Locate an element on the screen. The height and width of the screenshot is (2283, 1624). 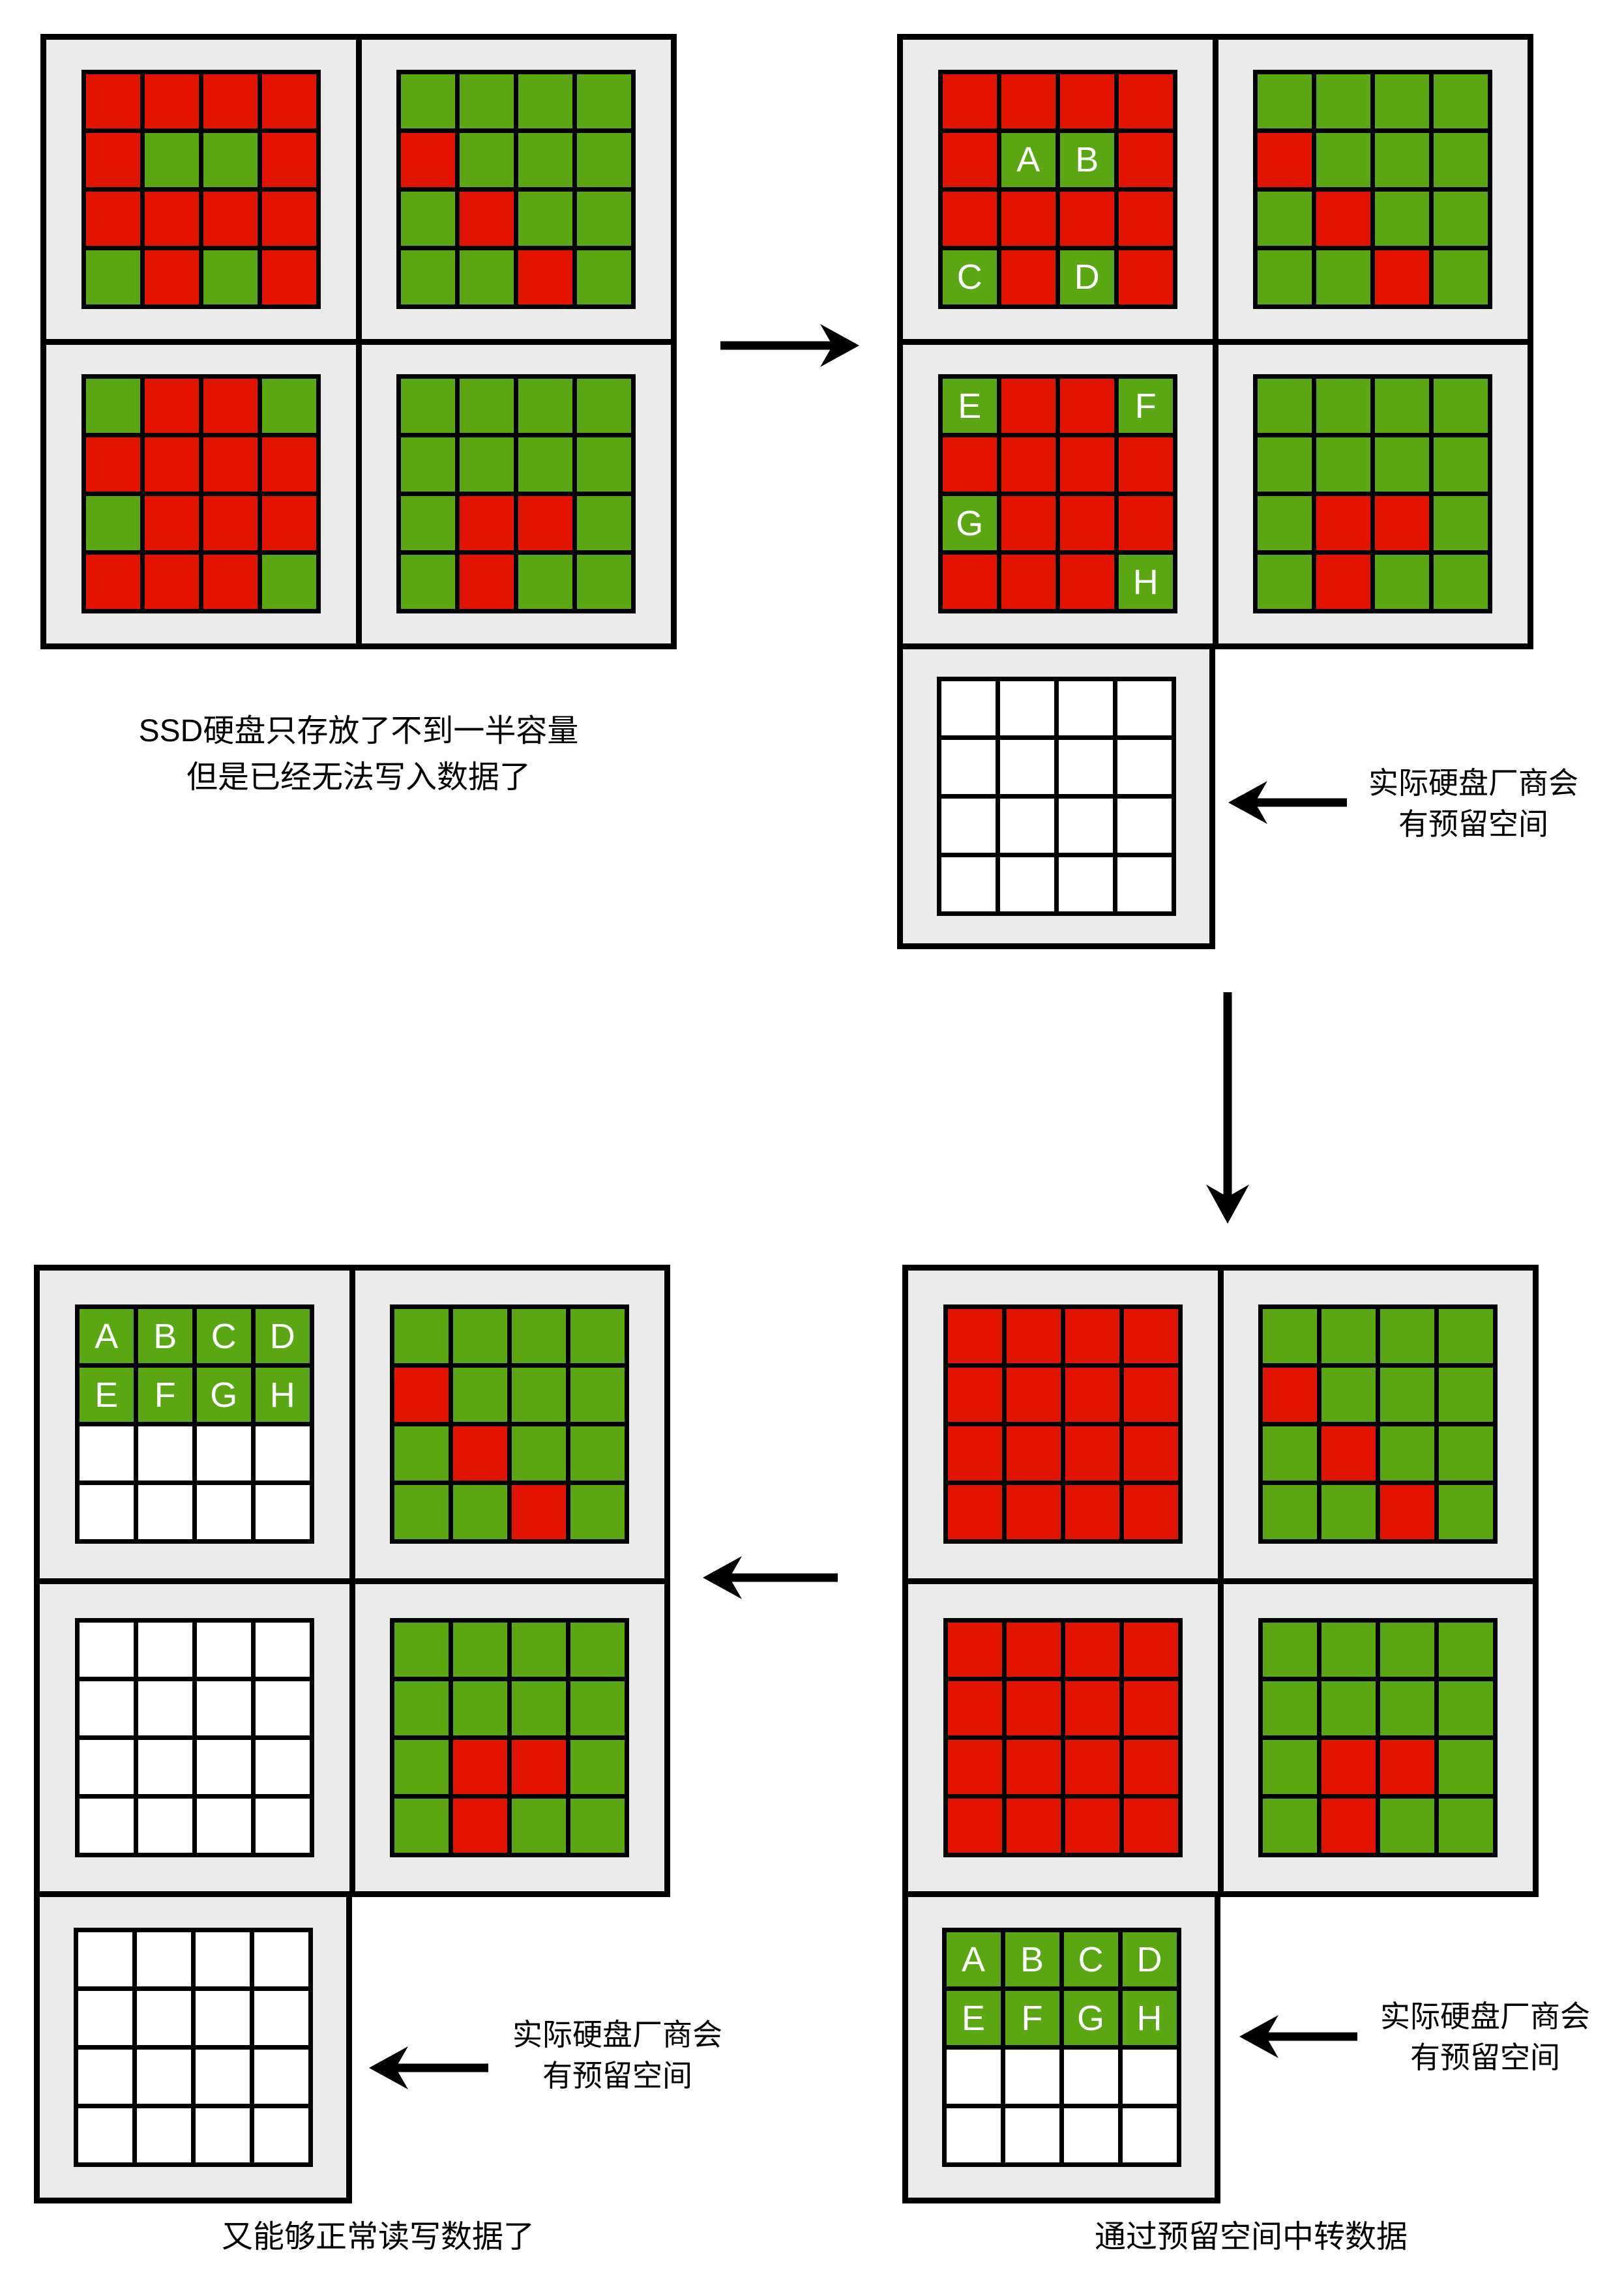
caption-line: 但是已经无法写入数据了 is located at coordinates (358, 777).